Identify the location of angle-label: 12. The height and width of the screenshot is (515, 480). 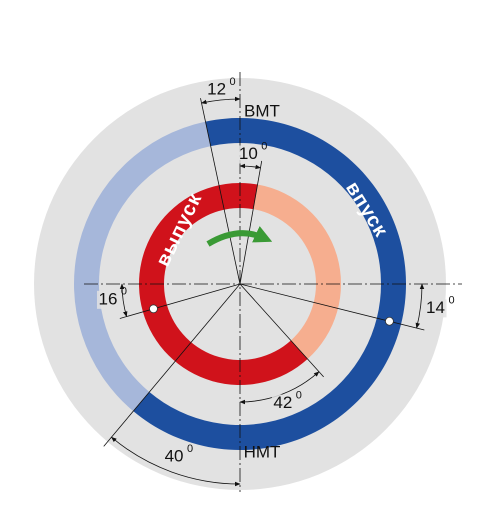
(216, 89).